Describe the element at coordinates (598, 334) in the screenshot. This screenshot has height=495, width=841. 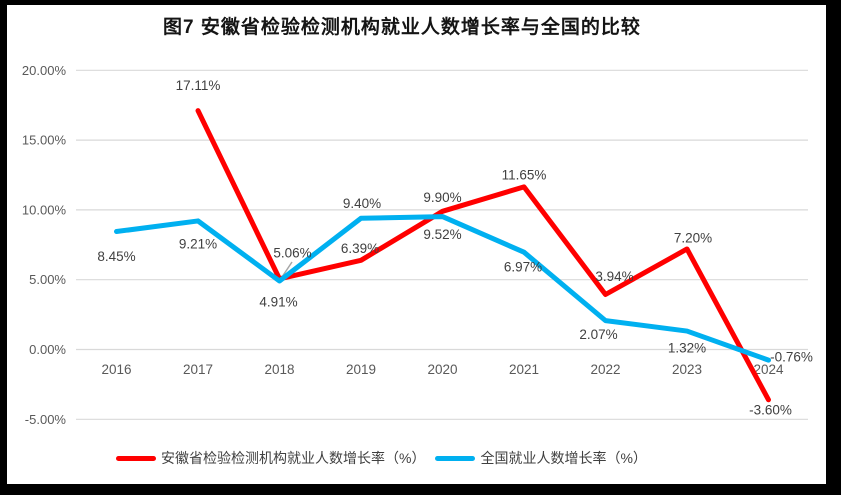
I see `data-label-series-1: 2.07%` at that location.